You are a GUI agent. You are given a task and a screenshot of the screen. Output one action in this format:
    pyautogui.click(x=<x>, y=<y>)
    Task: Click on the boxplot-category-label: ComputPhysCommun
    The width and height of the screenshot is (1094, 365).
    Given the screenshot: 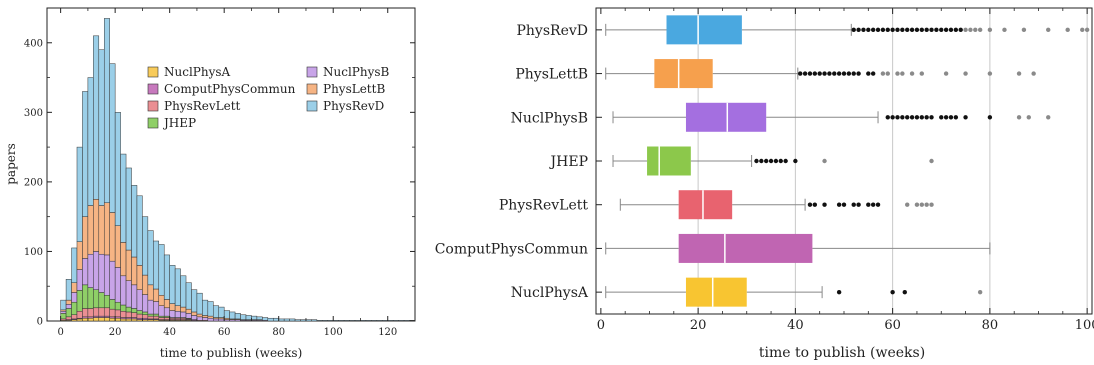 What is the action you would take?
    pyautogui.click(x=511, y=249)
    